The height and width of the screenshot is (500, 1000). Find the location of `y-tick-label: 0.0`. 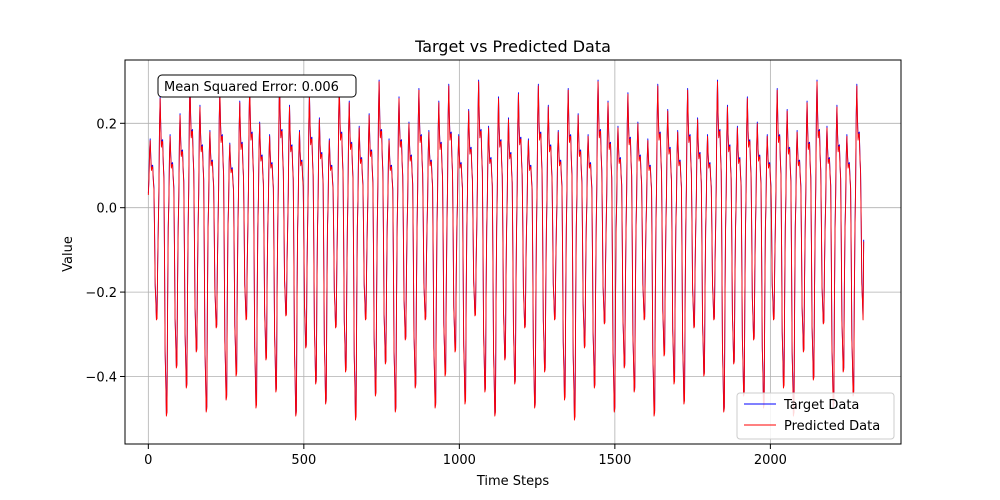

y-tick-label: 0.0 is located at coordinates (106, 209).